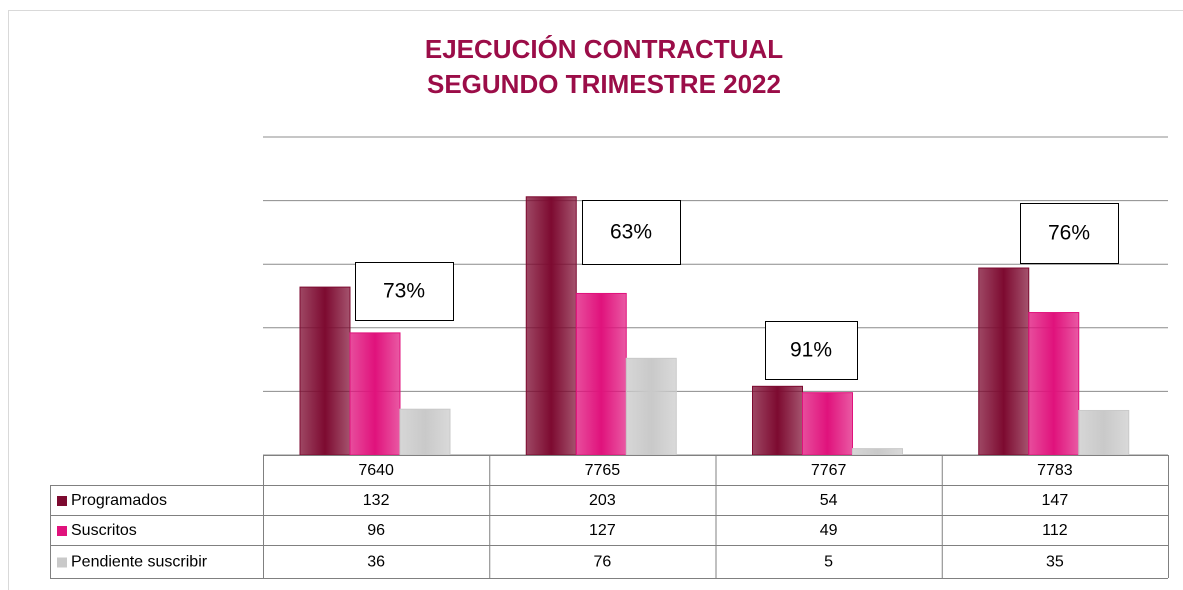  What do you see at coordinates (603, 470) in the screenshot?
I see `x-tick-label: 7765` at bounding box center [603, 470].